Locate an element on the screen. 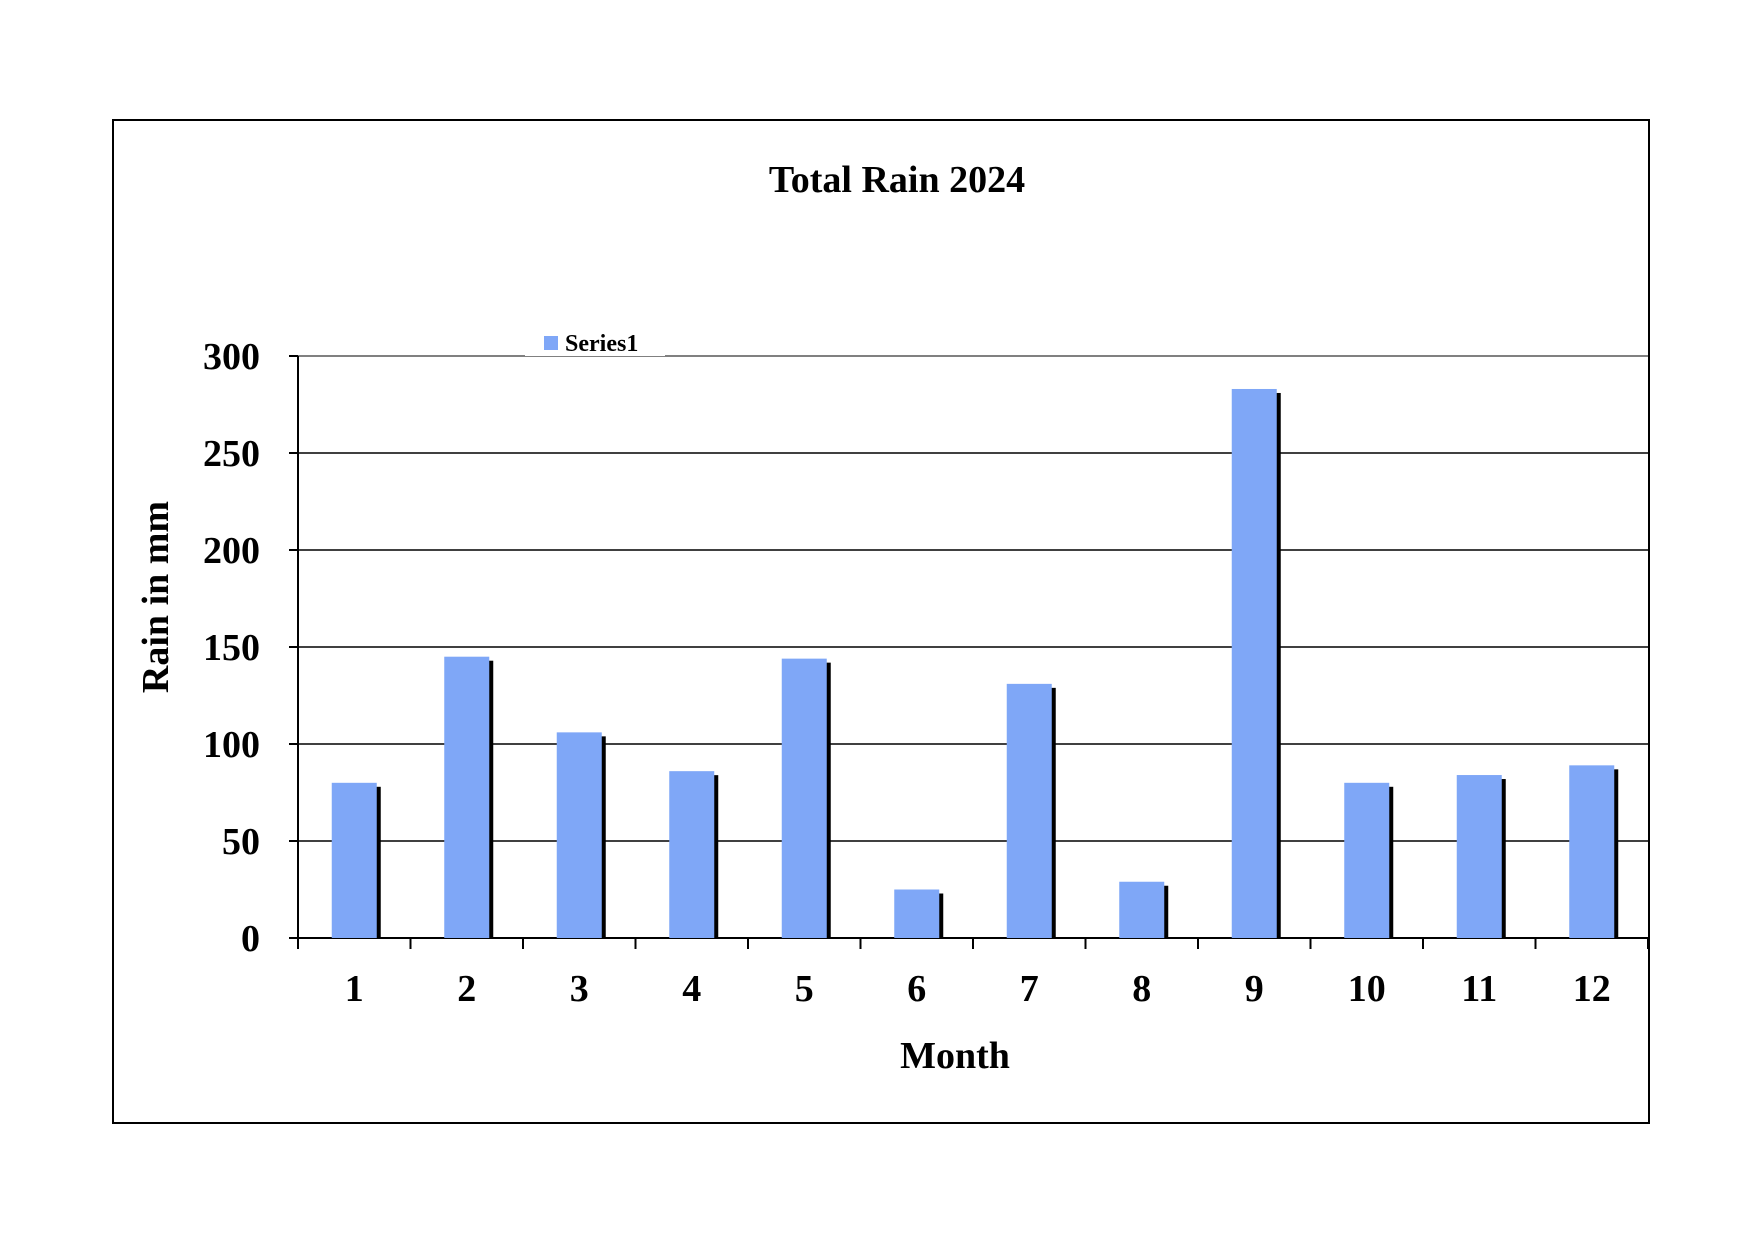  y-axis-label: Rain in mm is located at coordinates (156, 597).